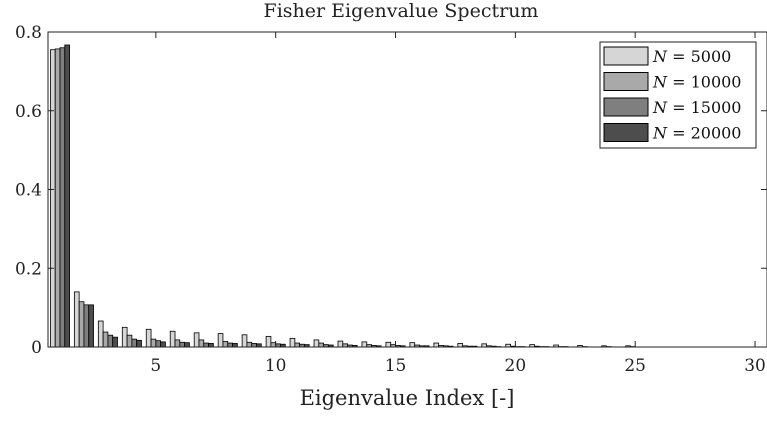 This screenshot has width=767, height=421. What do you see at coordinates (696, 133) in the screenshot?
I see `legend-label-20000: N = 20000` at bounding box center [696, 133].